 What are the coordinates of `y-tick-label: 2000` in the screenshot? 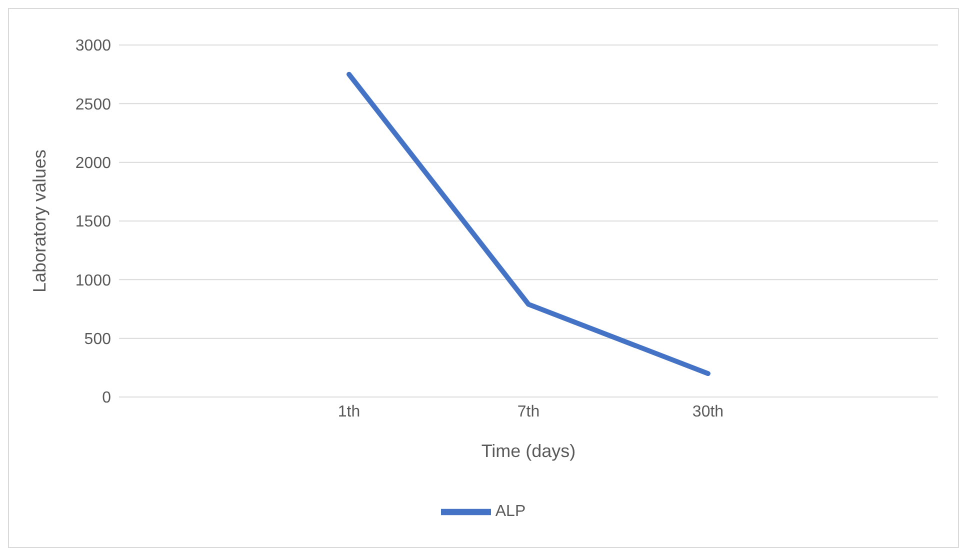 It's located at (93, 163).